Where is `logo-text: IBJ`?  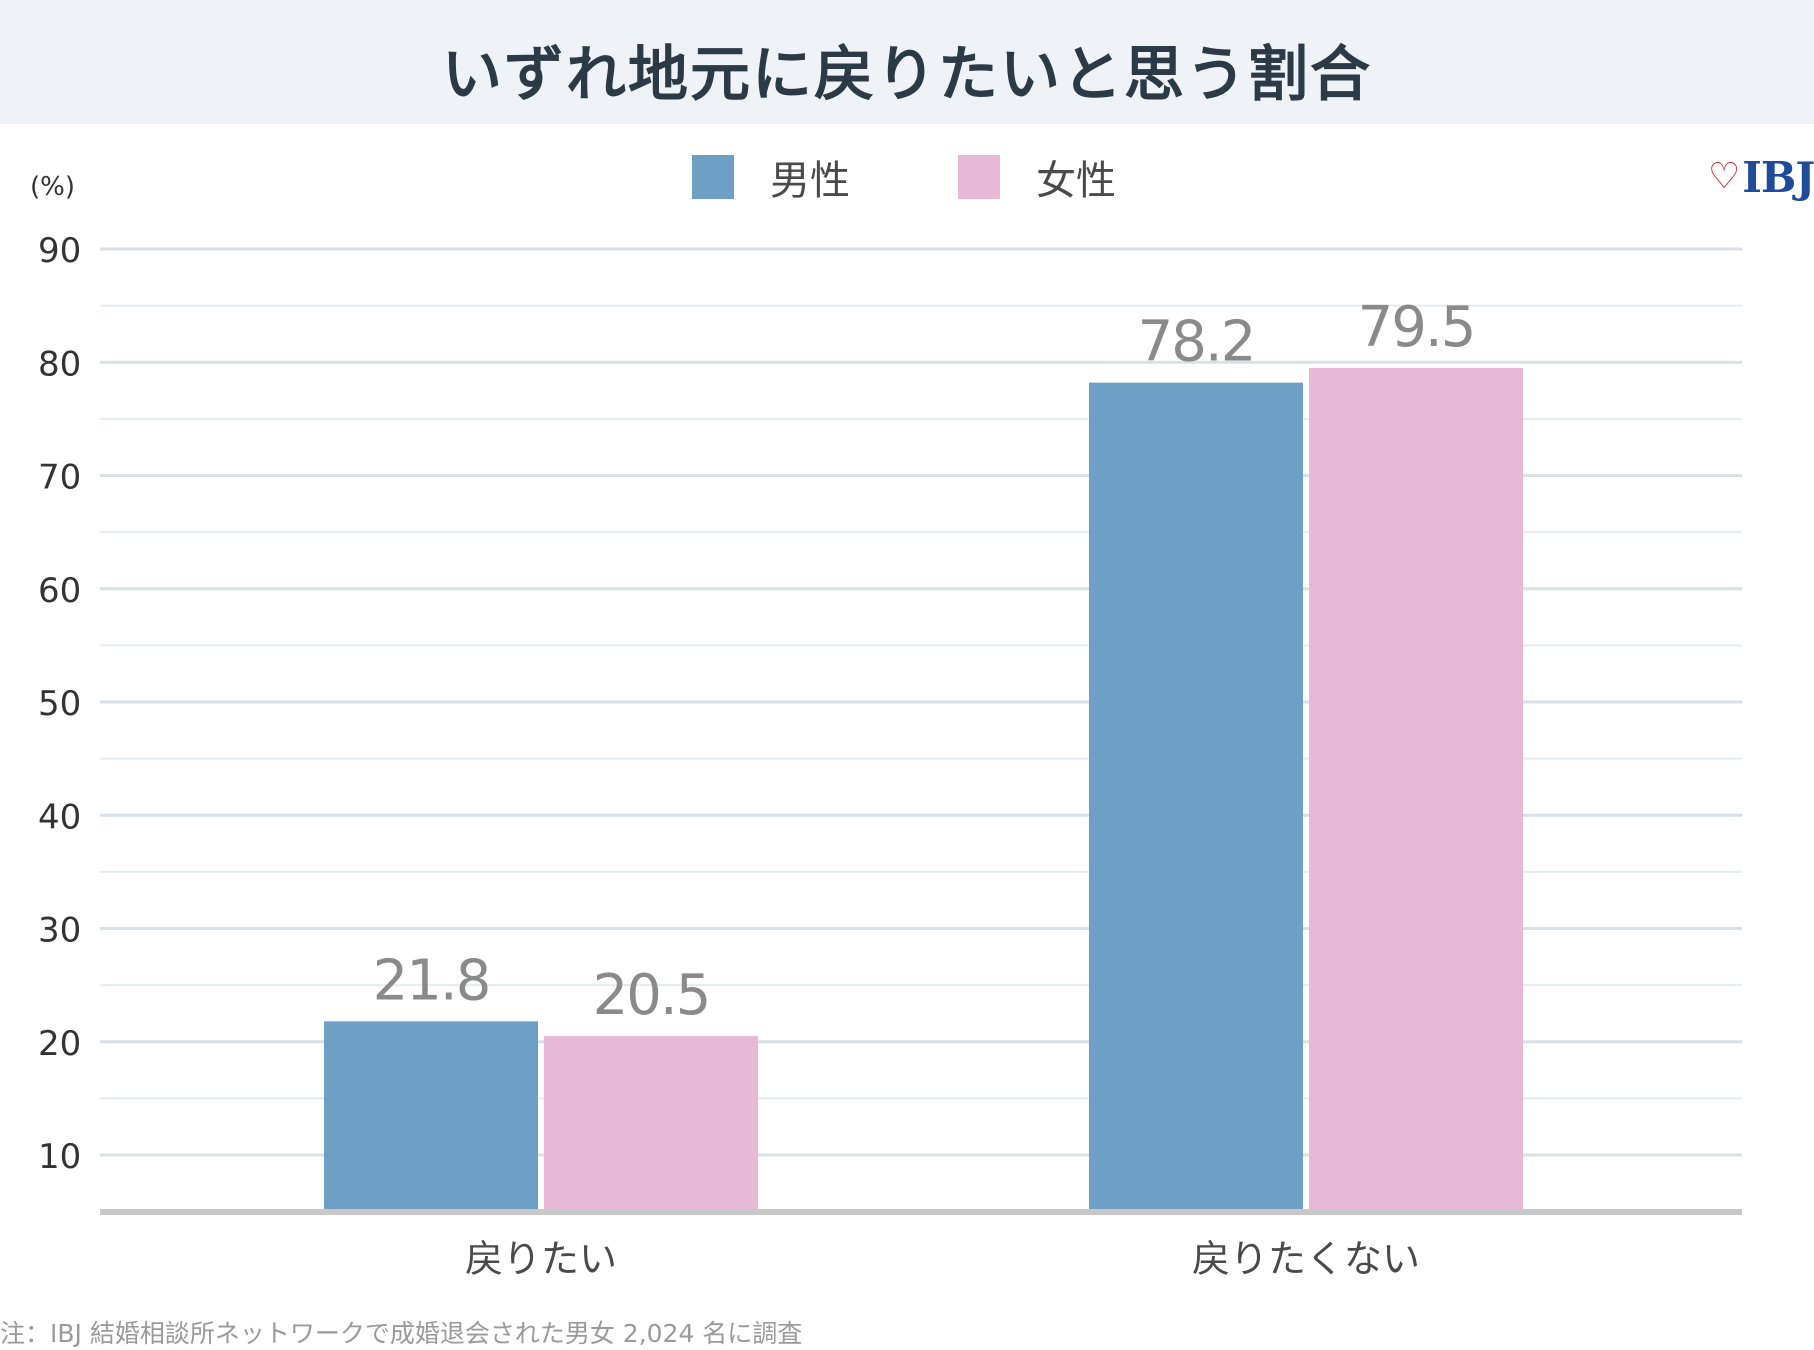
logo-text: IBJ is located at coordinates (1778, 177).